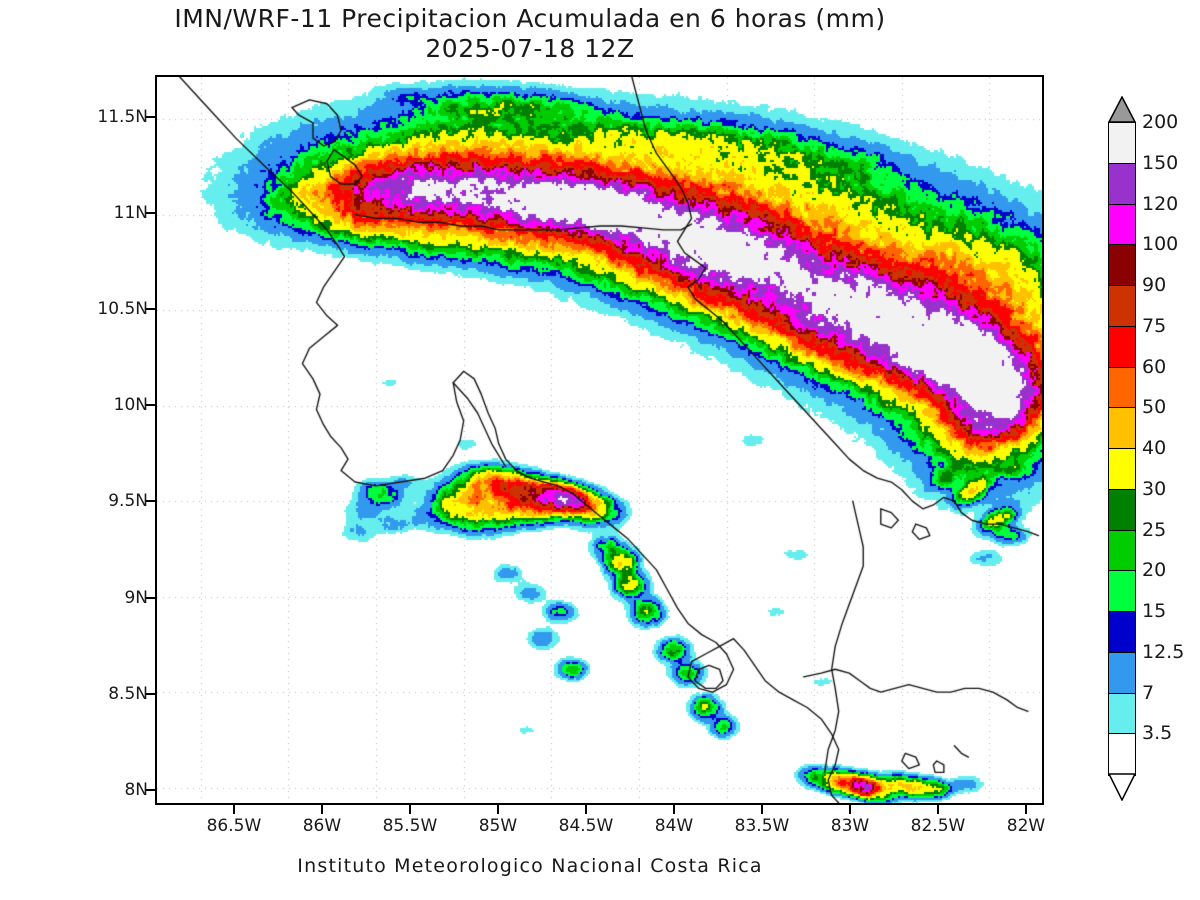 This screenshot has height=900, width=1200. Describe the element at coordinates (1154, 488) in the screenshot. I see `colorbar-tick-label: 30` at that location.